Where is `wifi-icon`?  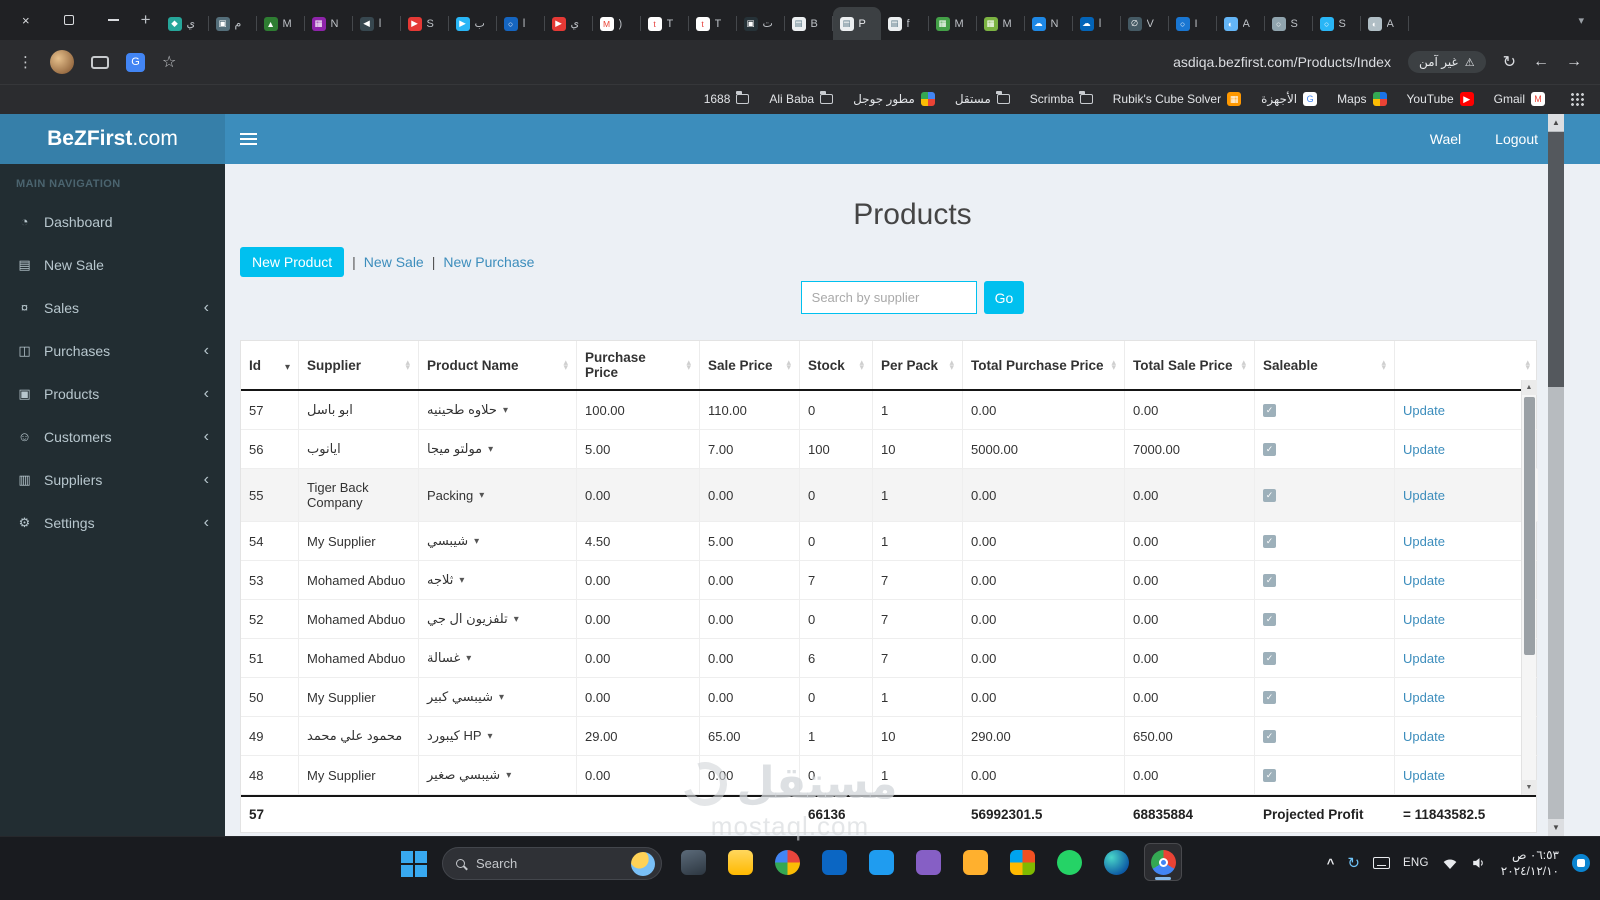 wifi-icon is located at coordinates (1450, 863).